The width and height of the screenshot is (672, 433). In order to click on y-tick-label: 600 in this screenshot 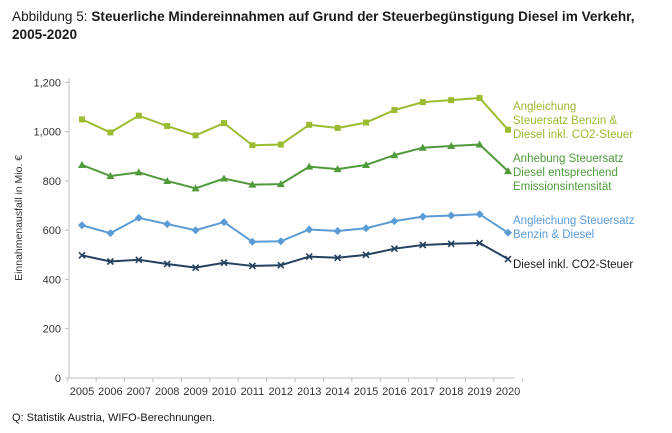, I will do `click(52, 231)`.